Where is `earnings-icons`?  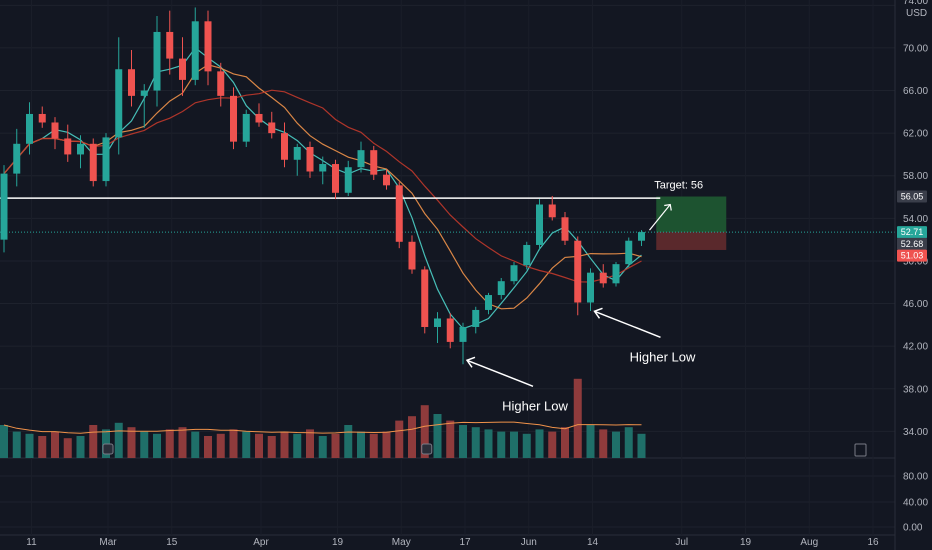 earnings-icons is located at coordinates (484, 450).